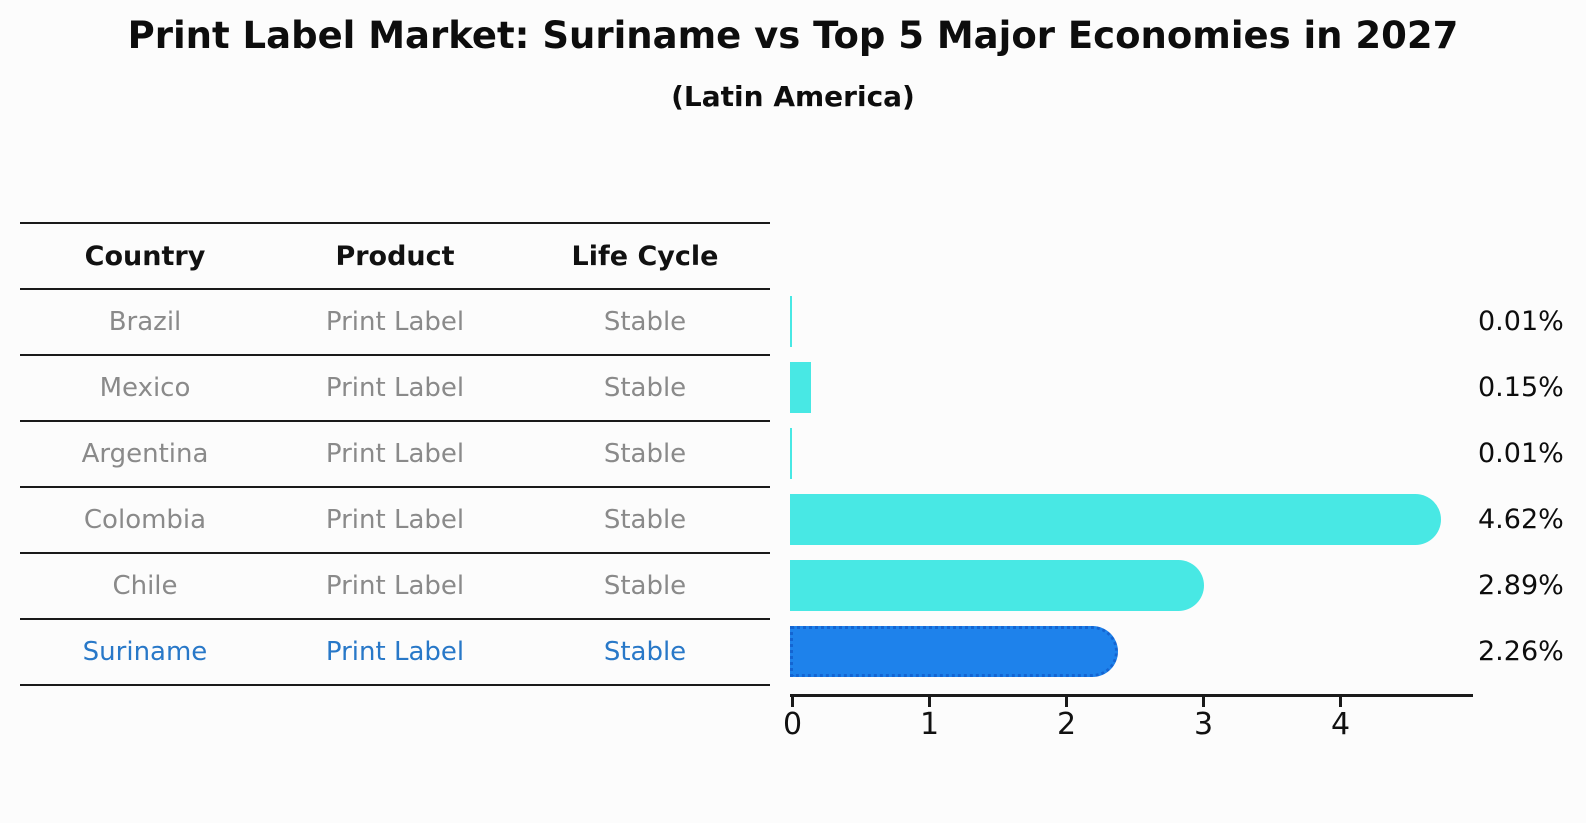 This screenshot has width=1586, height=823. What do you see at coordinates (997, 585) in the screenshot?
I see `bar-chile` at bounding box center [997, 585].